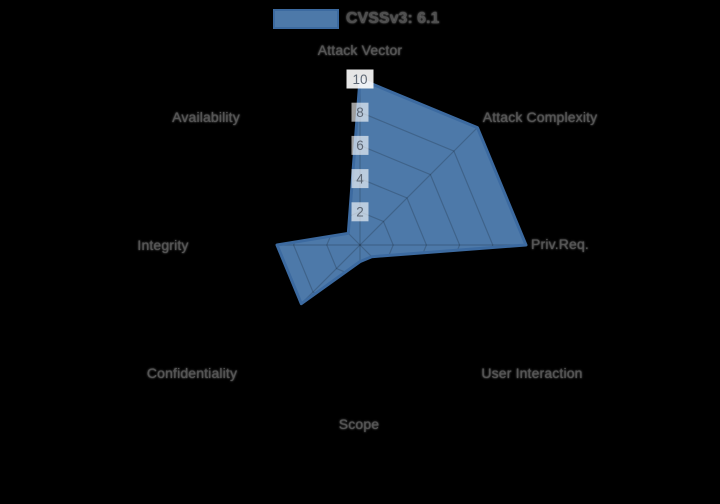 This screenshot has height=504, width=720. Describe the element at coordinates (360, 50) in the screenshot. I see `axis-label-attack-vector: Attack Vector` at that location.